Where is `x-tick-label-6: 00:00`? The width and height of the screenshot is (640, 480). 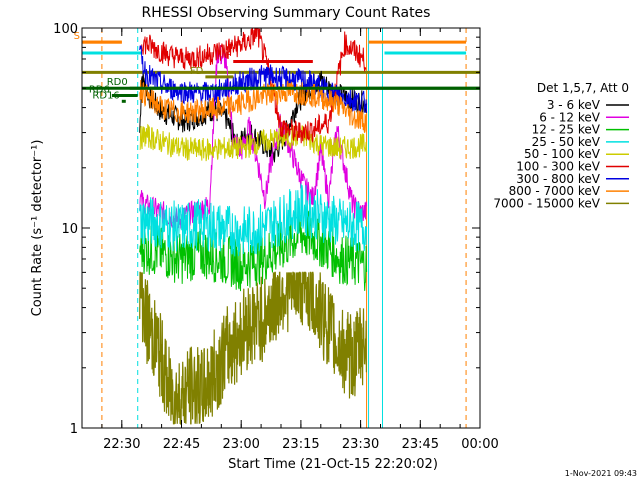 x-tick-label-6: 00:00 is located at coordinates (479, 444).